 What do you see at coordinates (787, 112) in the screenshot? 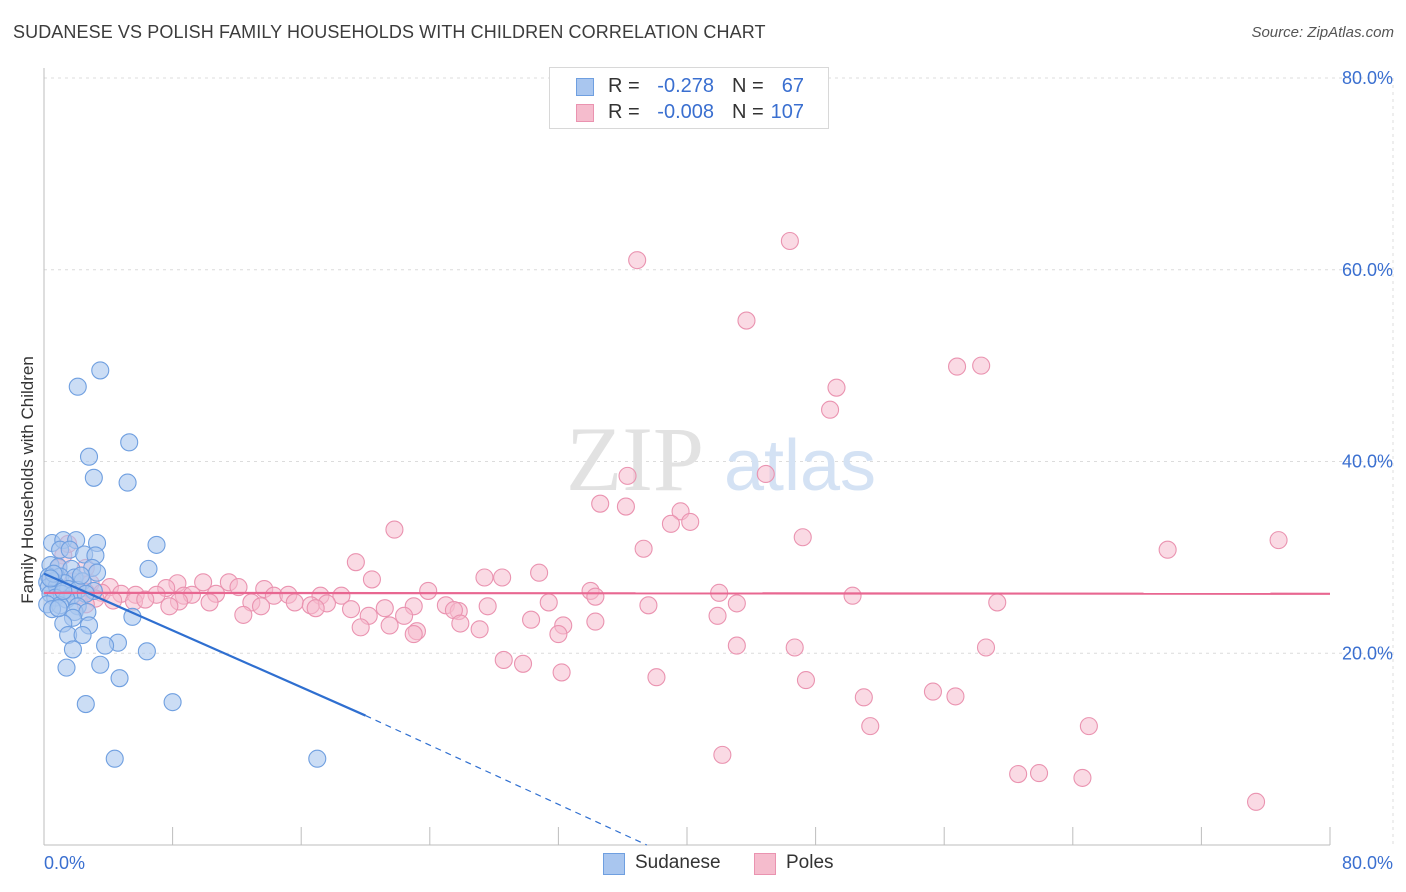
I see `legend-n-value: 107` at bounding box center [787, 112].